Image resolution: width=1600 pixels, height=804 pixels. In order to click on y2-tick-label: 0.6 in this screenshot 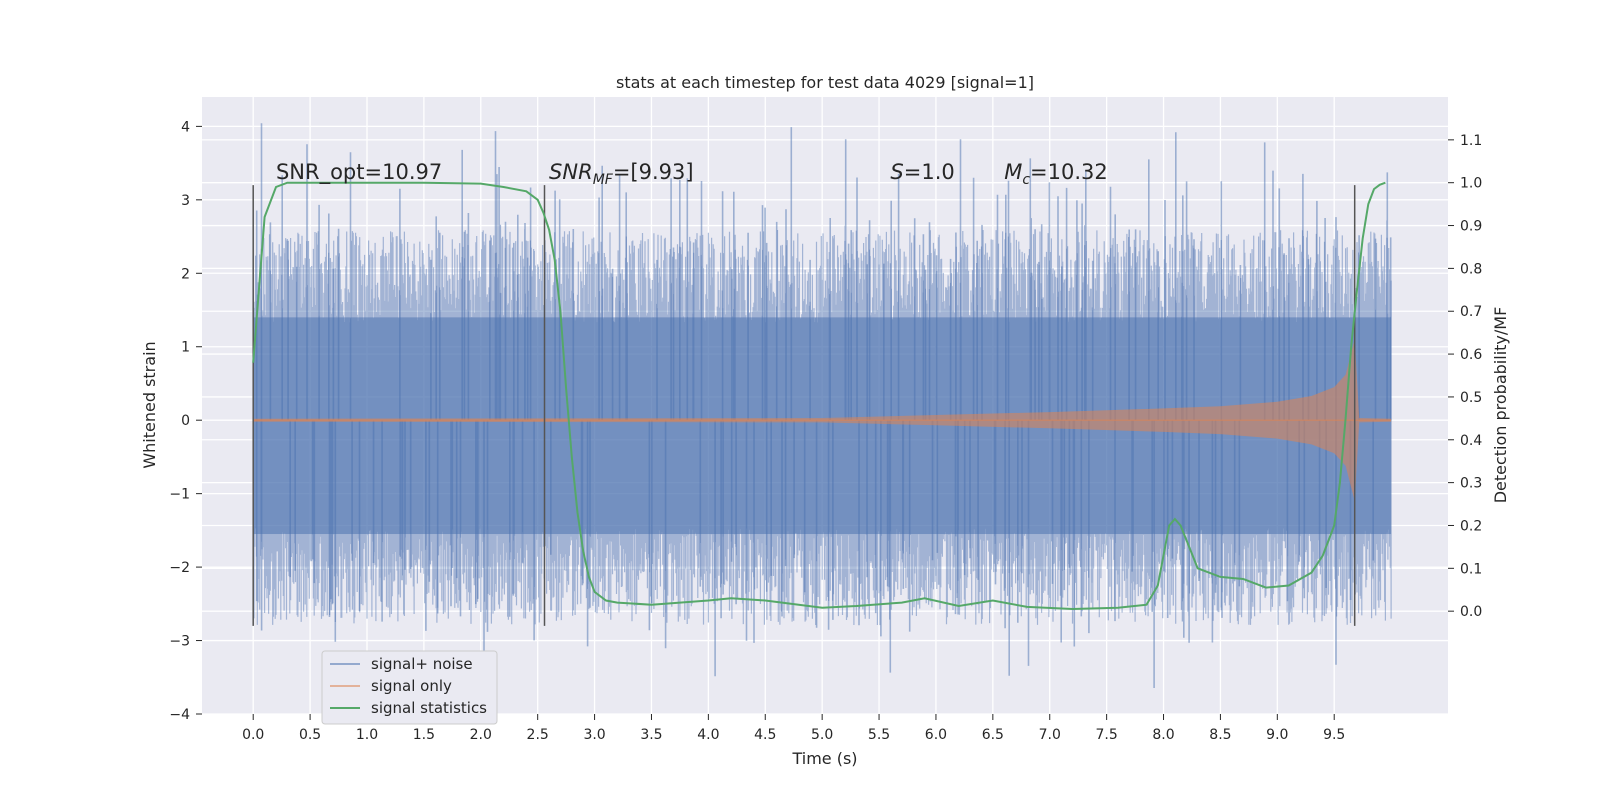, I will do `click(1471, 355)`.